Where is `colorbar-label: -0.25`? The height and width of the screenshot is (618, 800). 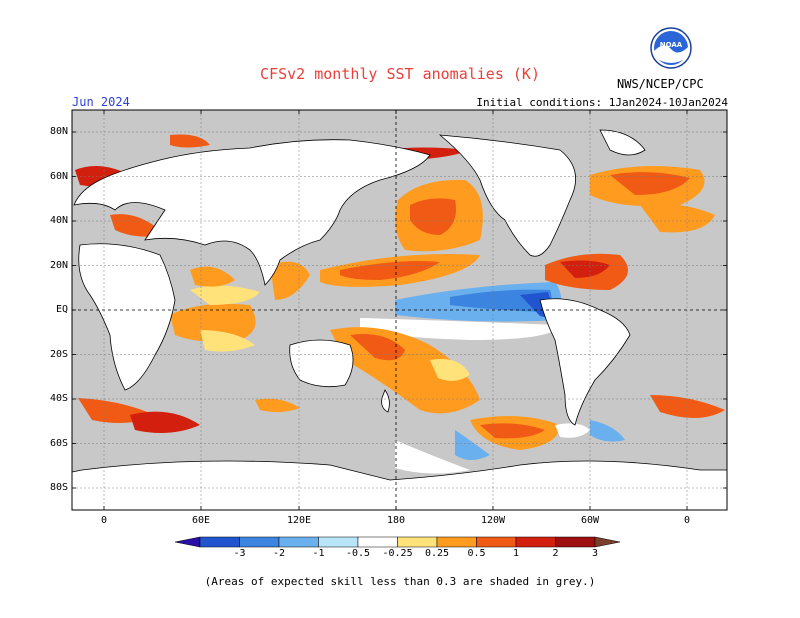 colorbar-label: -0.25 is located at coordinates (397, 553).